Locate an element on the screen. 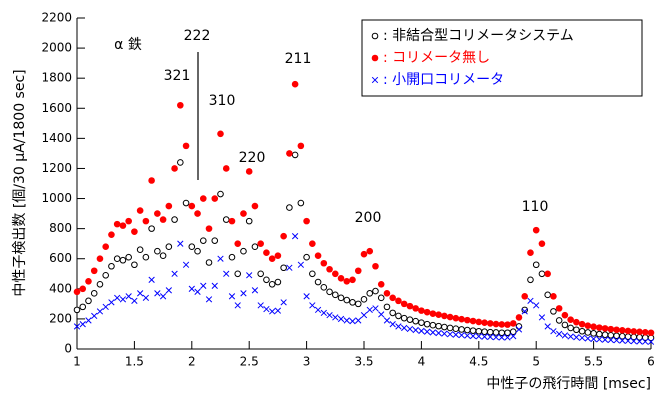 The width and height of the screenshot is (670, 406). y-tick-label: 1000 is located at coordinates (56, 198).